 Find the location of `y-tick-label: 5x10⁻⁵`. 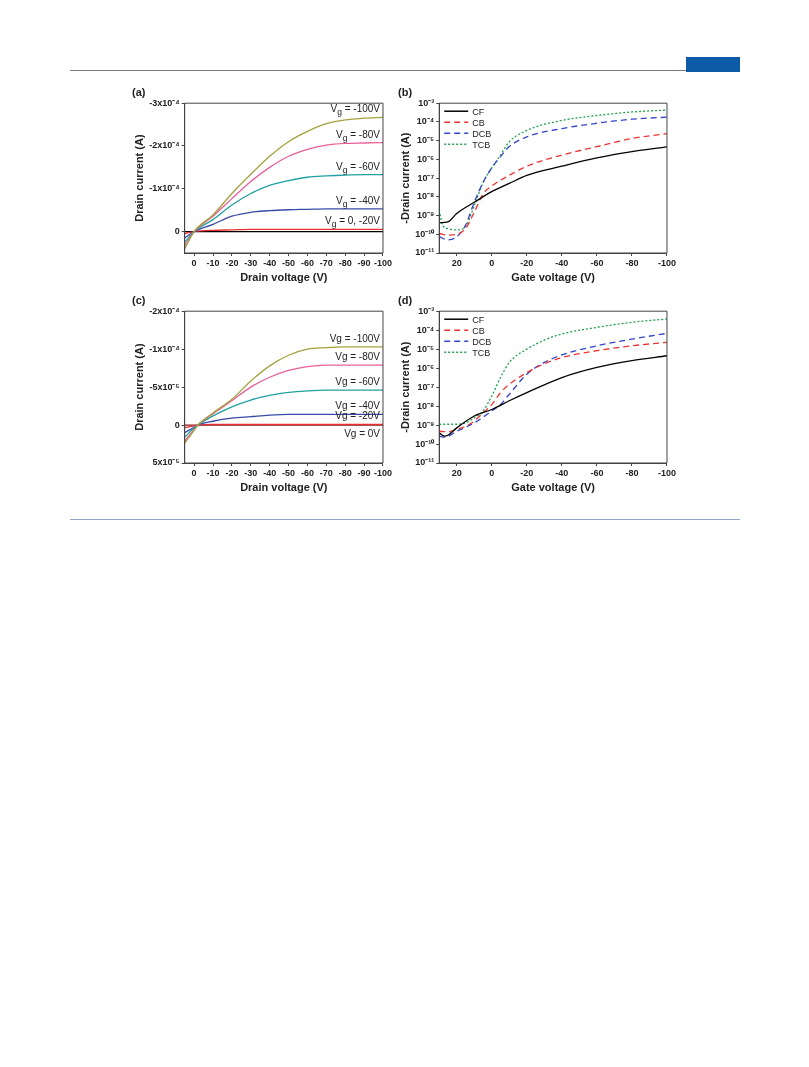

y-tick-label: 5x10⁻⁵ is located at coordinates (166, 462).